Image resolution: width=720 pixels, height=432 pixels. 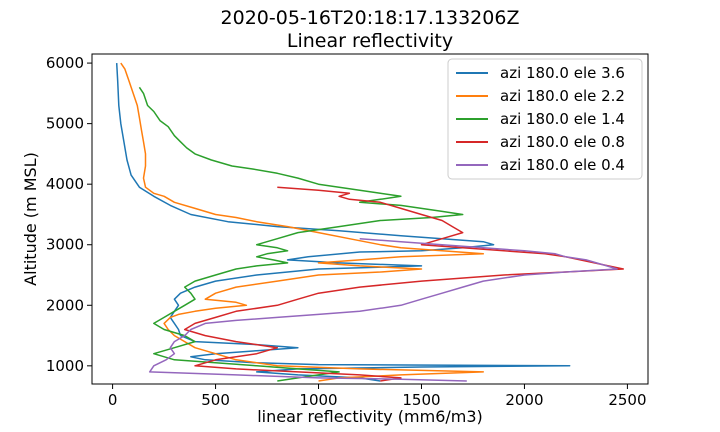 I want to click on chart-subtitle: Linear reflectivity, so click(x=370, y=41).